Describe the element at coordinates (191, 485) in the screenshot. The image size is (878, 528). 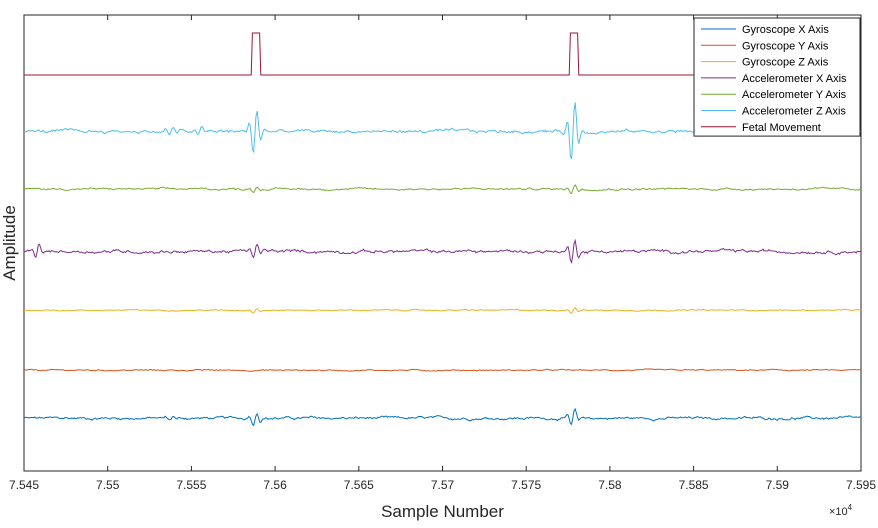
I see `x-tick-label-2: 7.555` at that location.